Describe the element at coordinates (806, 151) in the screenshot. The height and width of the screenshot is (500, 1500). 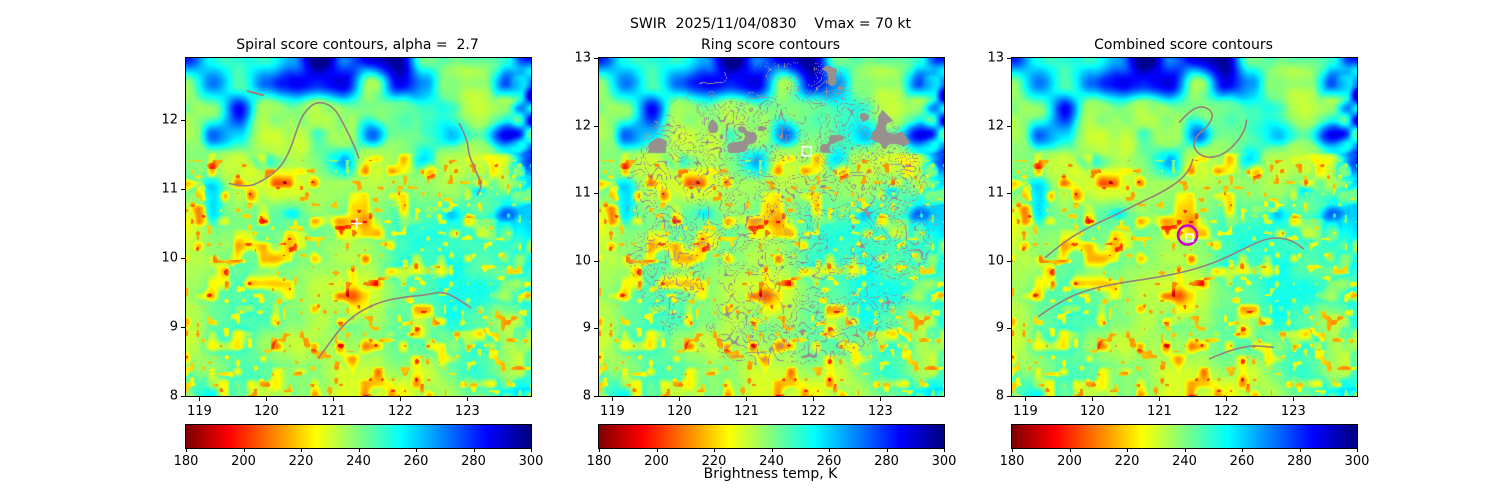
I see `square-marker` at that location.